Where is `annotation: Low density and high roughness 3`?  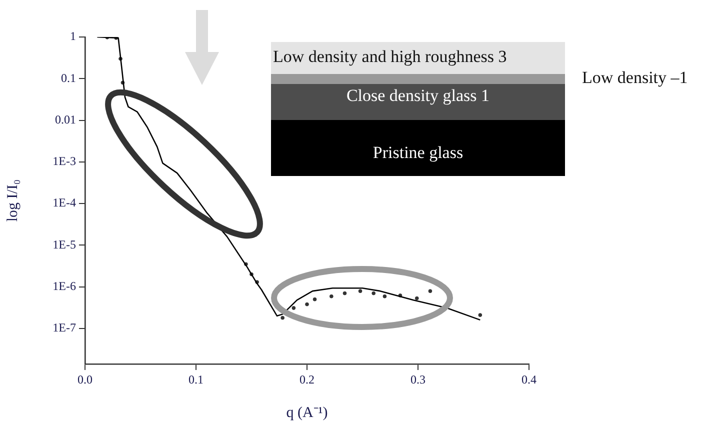 annotation: Low density and high roughness 3 is located at coordinates (390, 57).